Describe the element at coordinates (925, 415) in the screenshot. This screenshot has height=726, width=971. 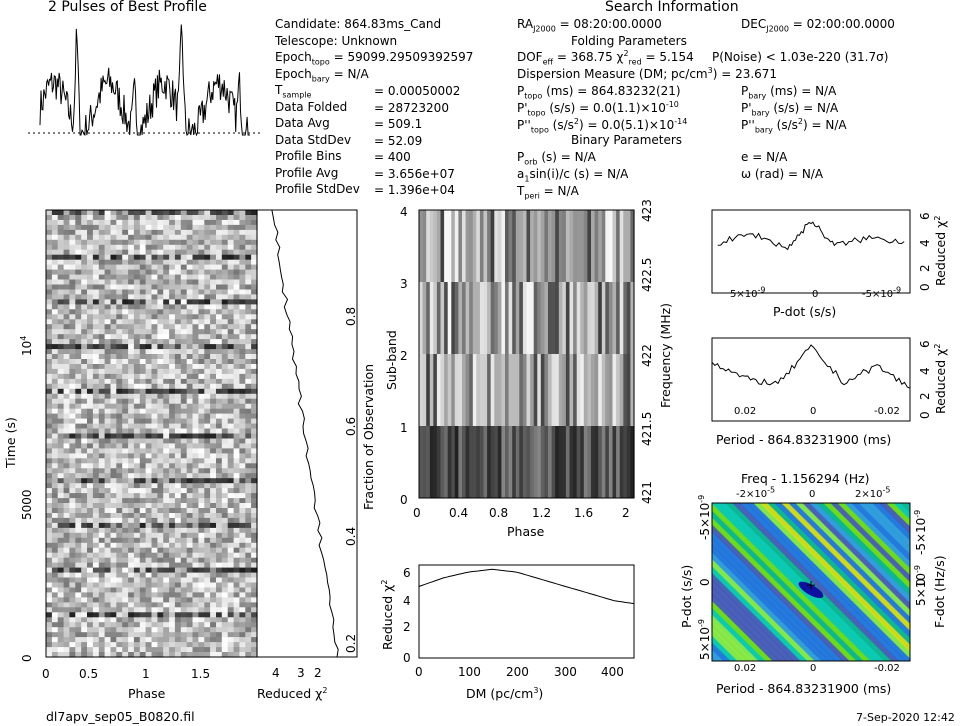
I see `period-ytick: 0` at that location.